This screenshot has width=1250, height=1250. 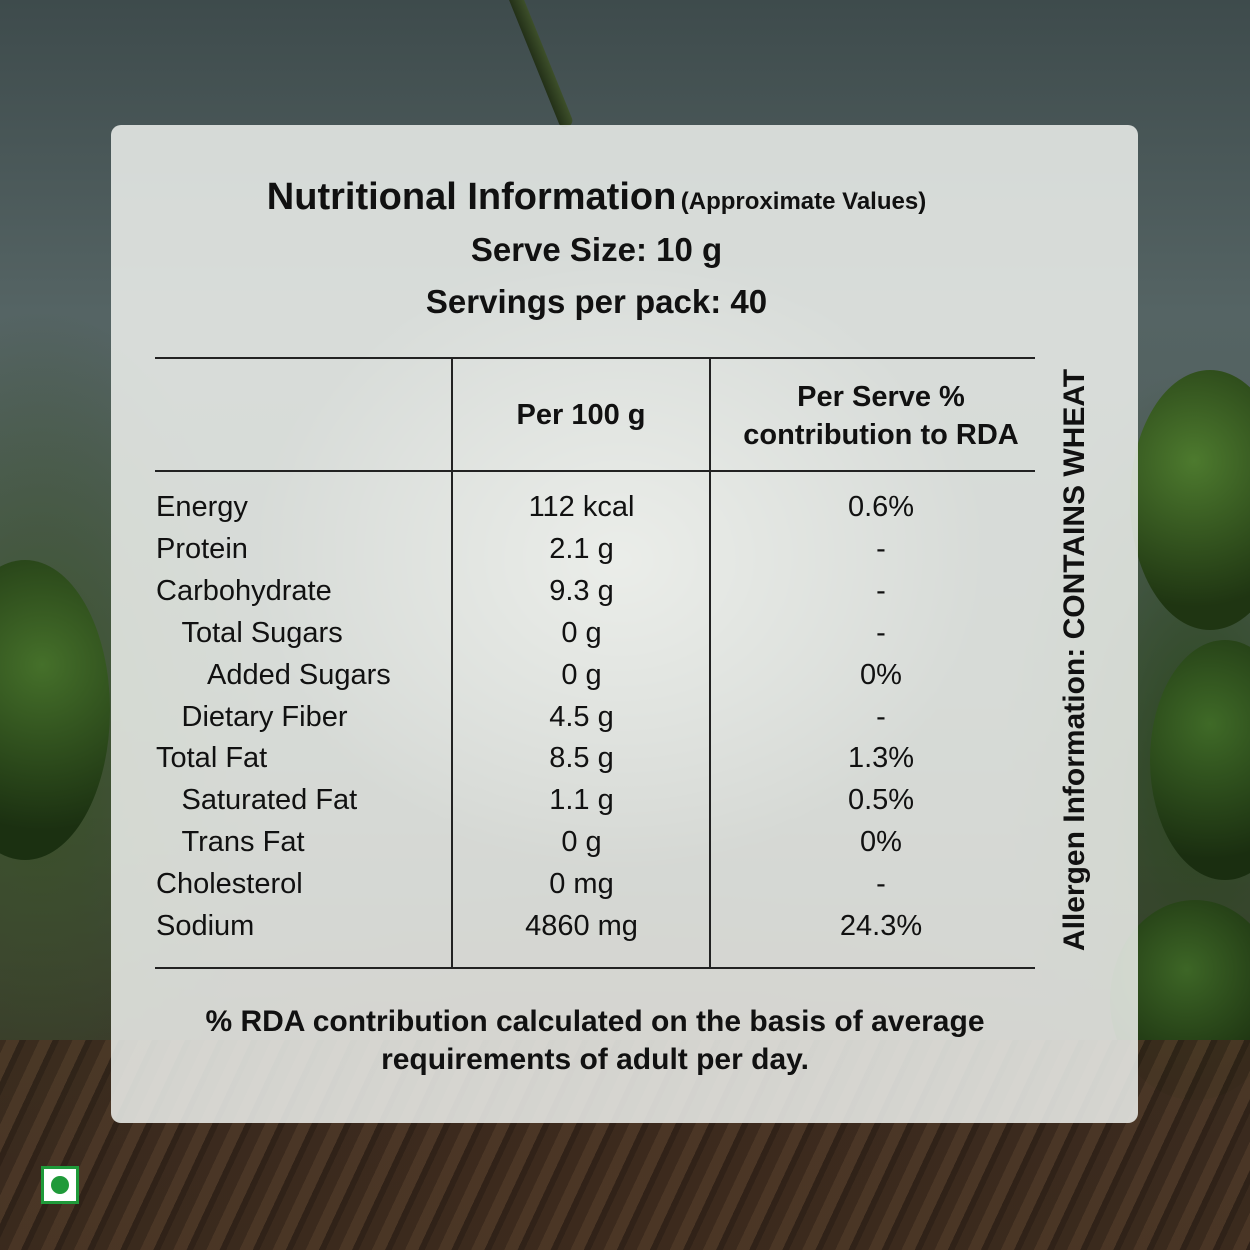 I want to click on table-row: Dietary Fiber 4.5 g -, so click(x=517, y=722).